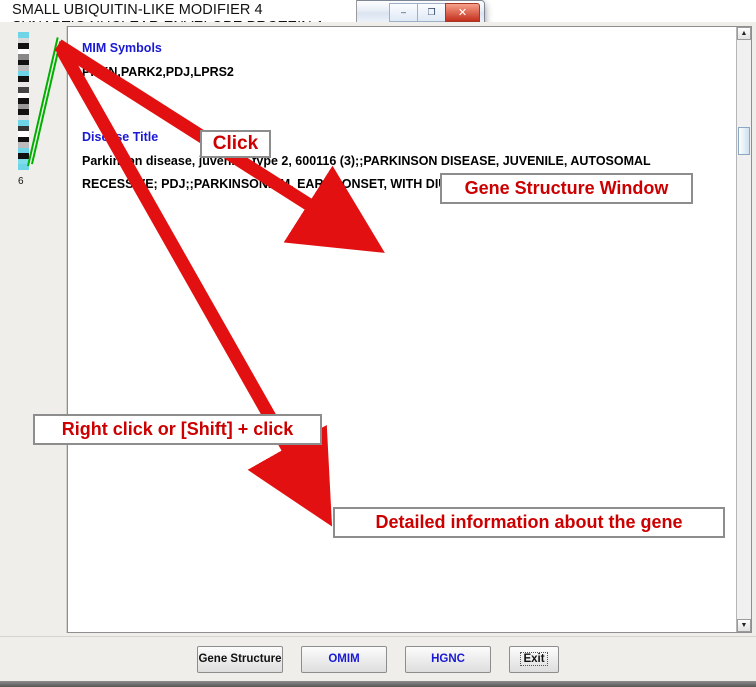 The height and width of the screenshot is (687, 756). Describe the element at coordinates (137, 10) in the screenshot. I see `gene-list-item: SMALL UBIQUITIN-LIKE MODIFIER 4` at that location.